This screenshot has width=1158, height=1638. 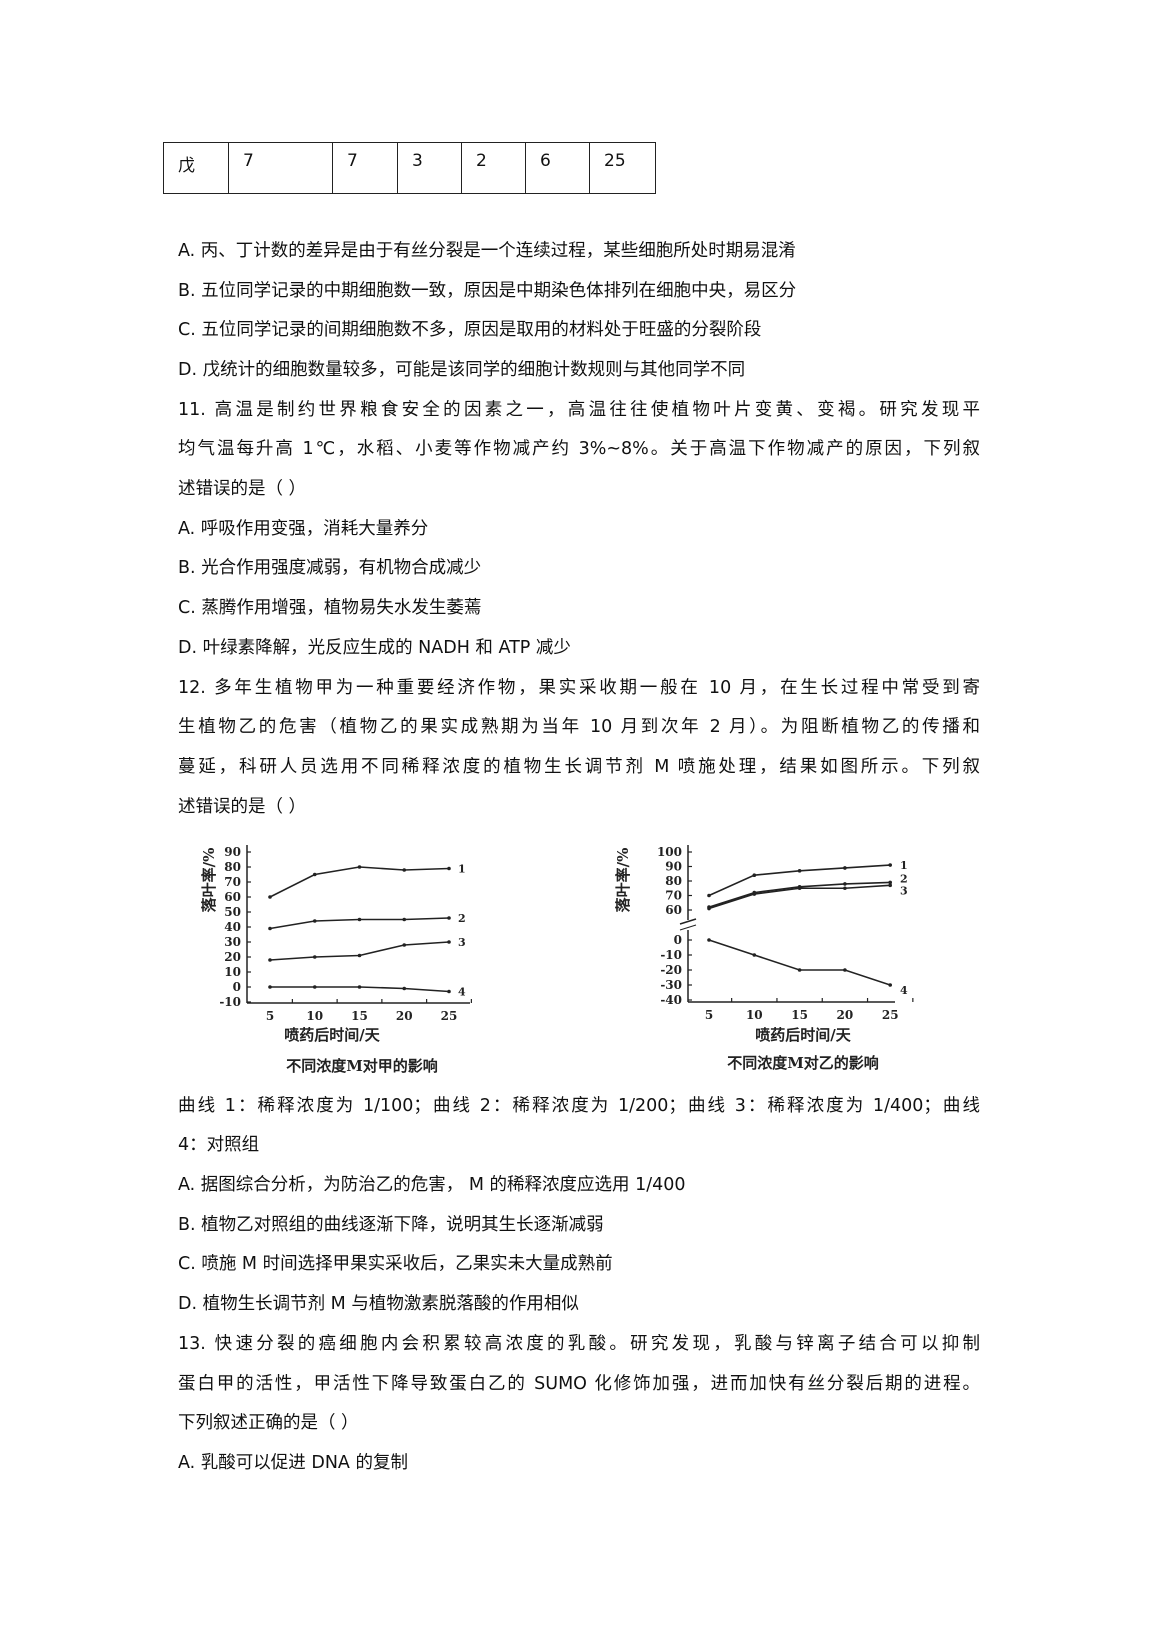 I want to click on x-tick-label: 15, so click(x=359, y=1016).